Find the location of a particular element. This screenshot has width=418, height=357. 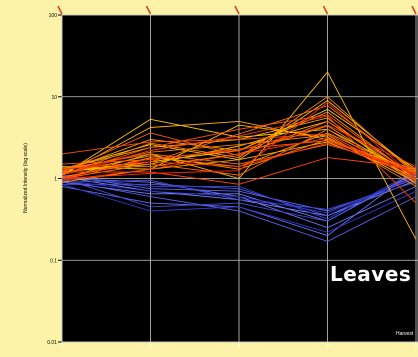

top-markers is located at coordinates (237, 10).